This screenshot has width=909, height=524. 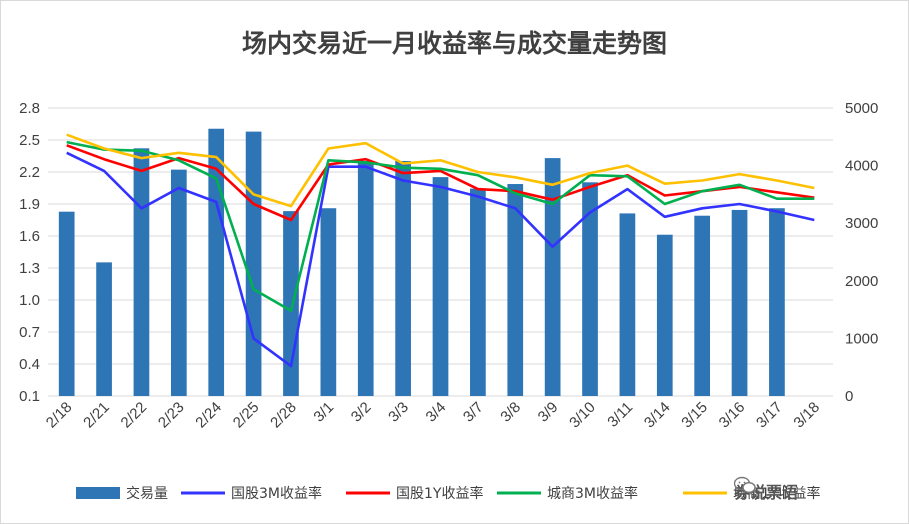 I want to click on bar-2/28, so click(x=291, y=303).